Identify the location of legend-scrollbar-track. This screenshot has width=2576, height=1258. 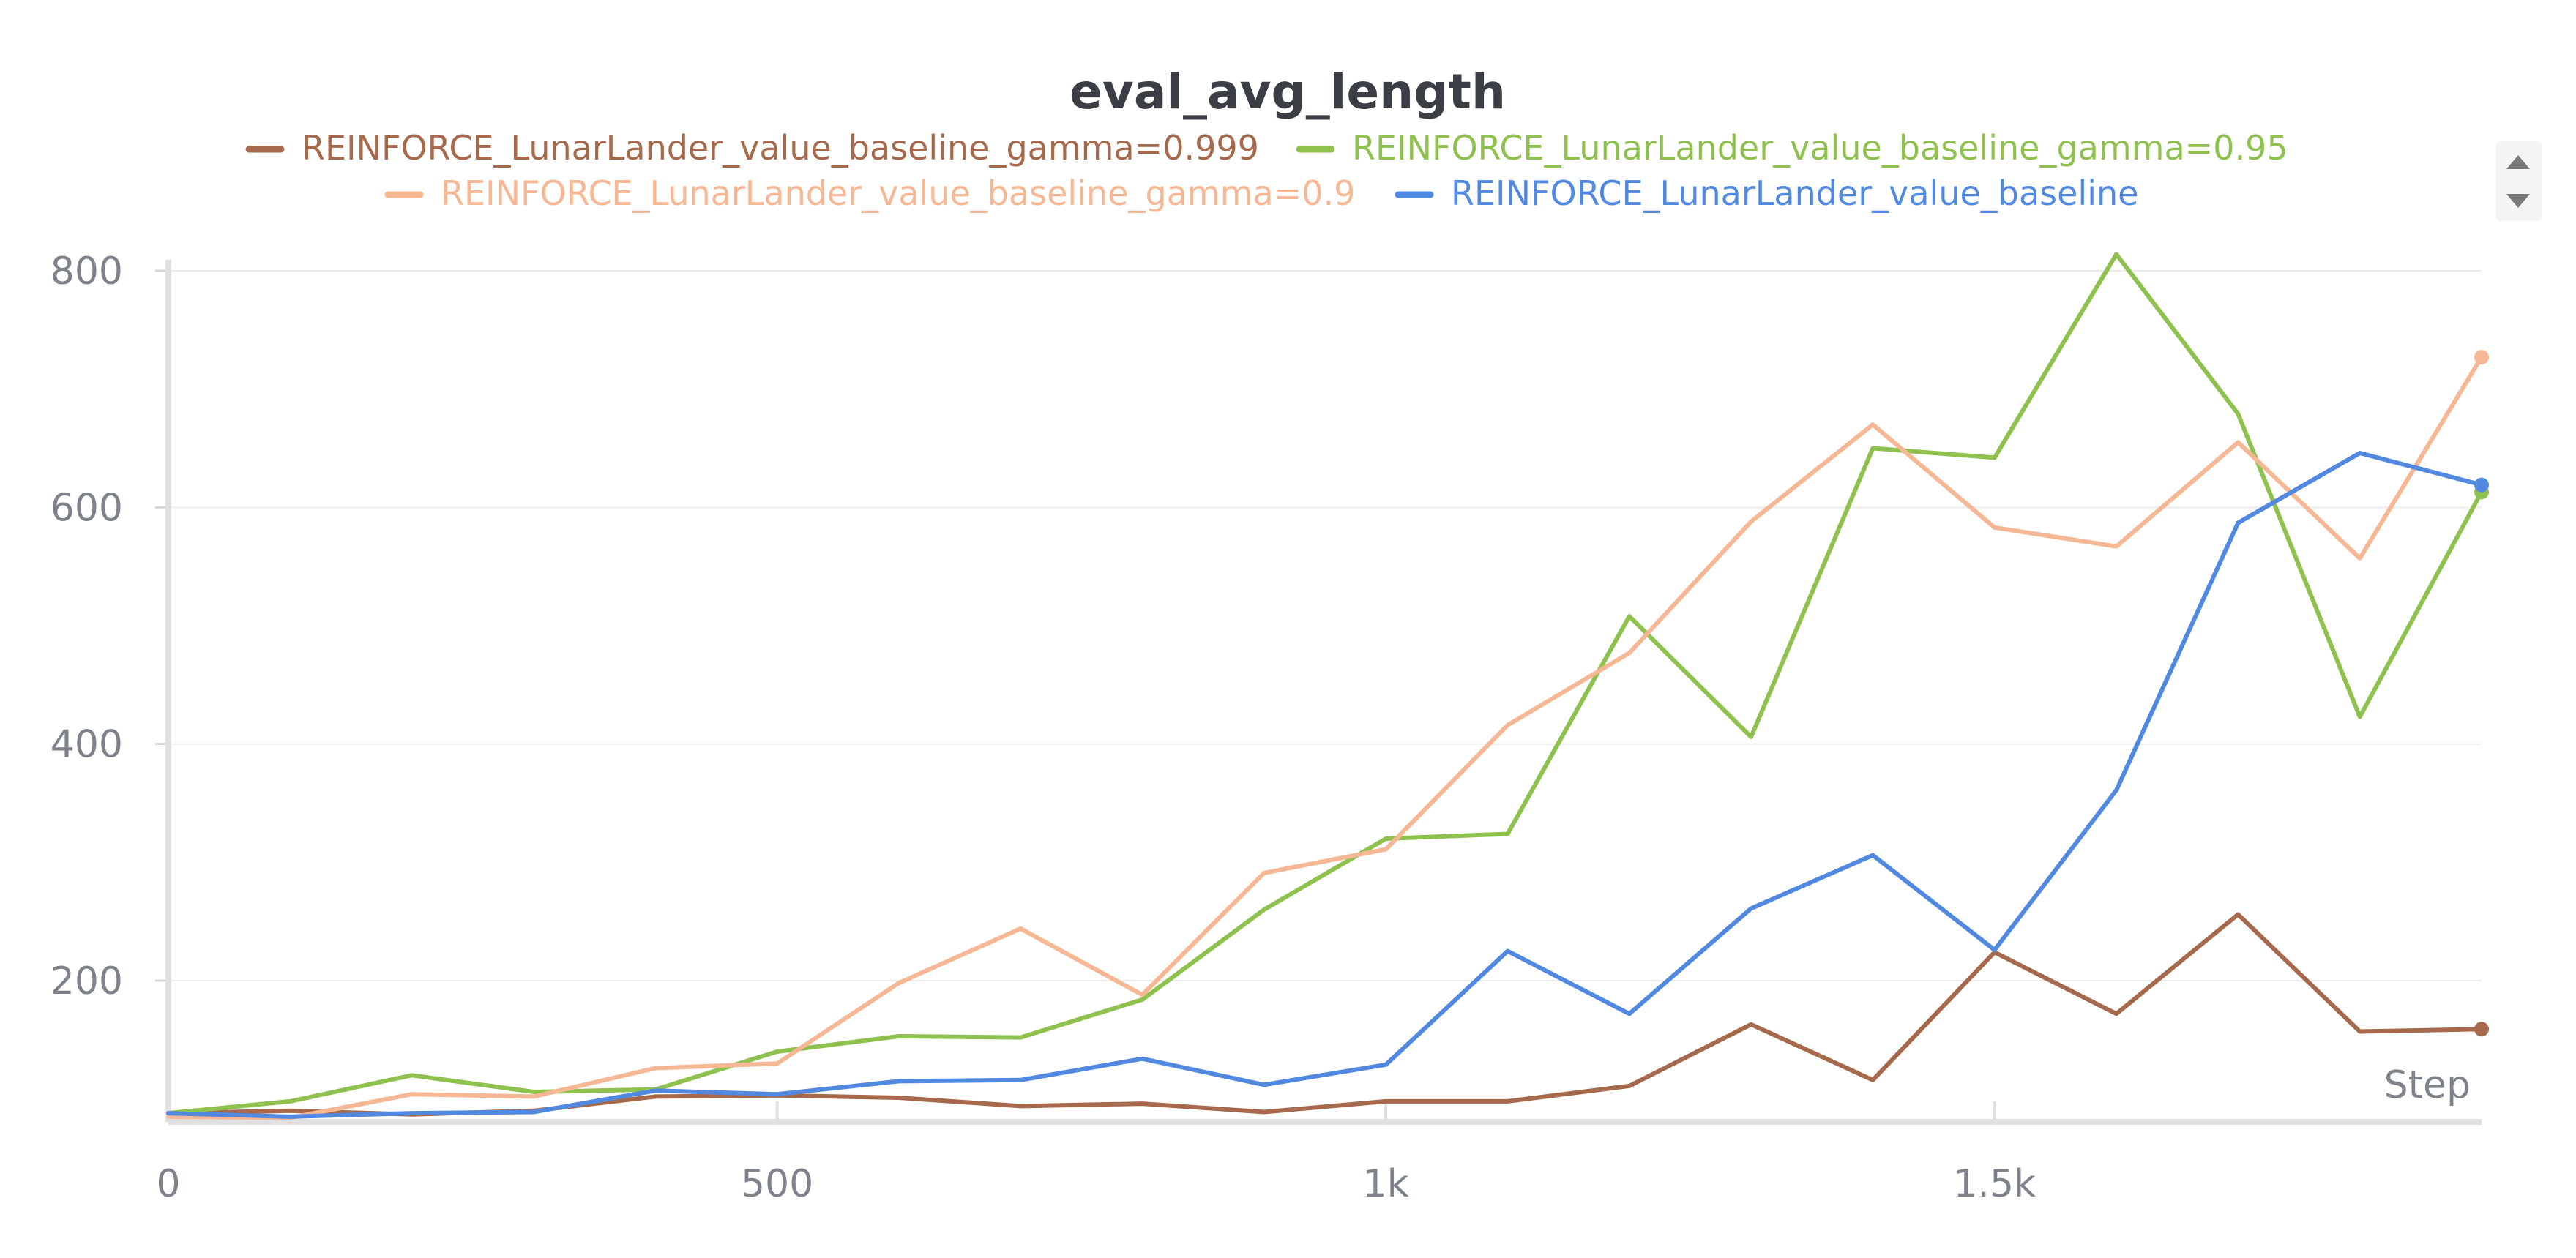
(2519, 181).